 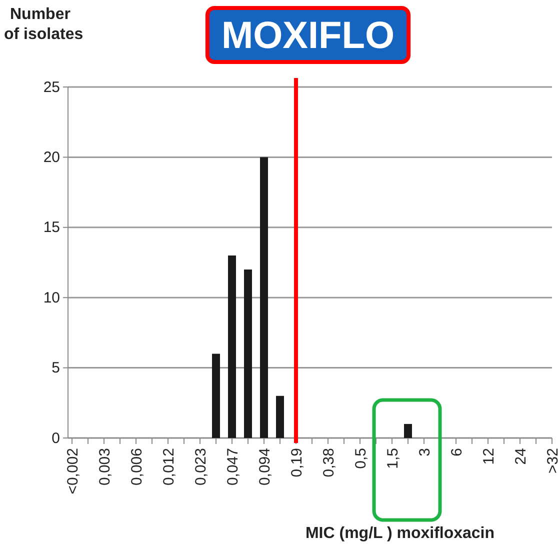 What do you see at coordinates (361, 458) in the screenshot?
I see `x-tick-label: 0,5` at bounding box center [361, 458].